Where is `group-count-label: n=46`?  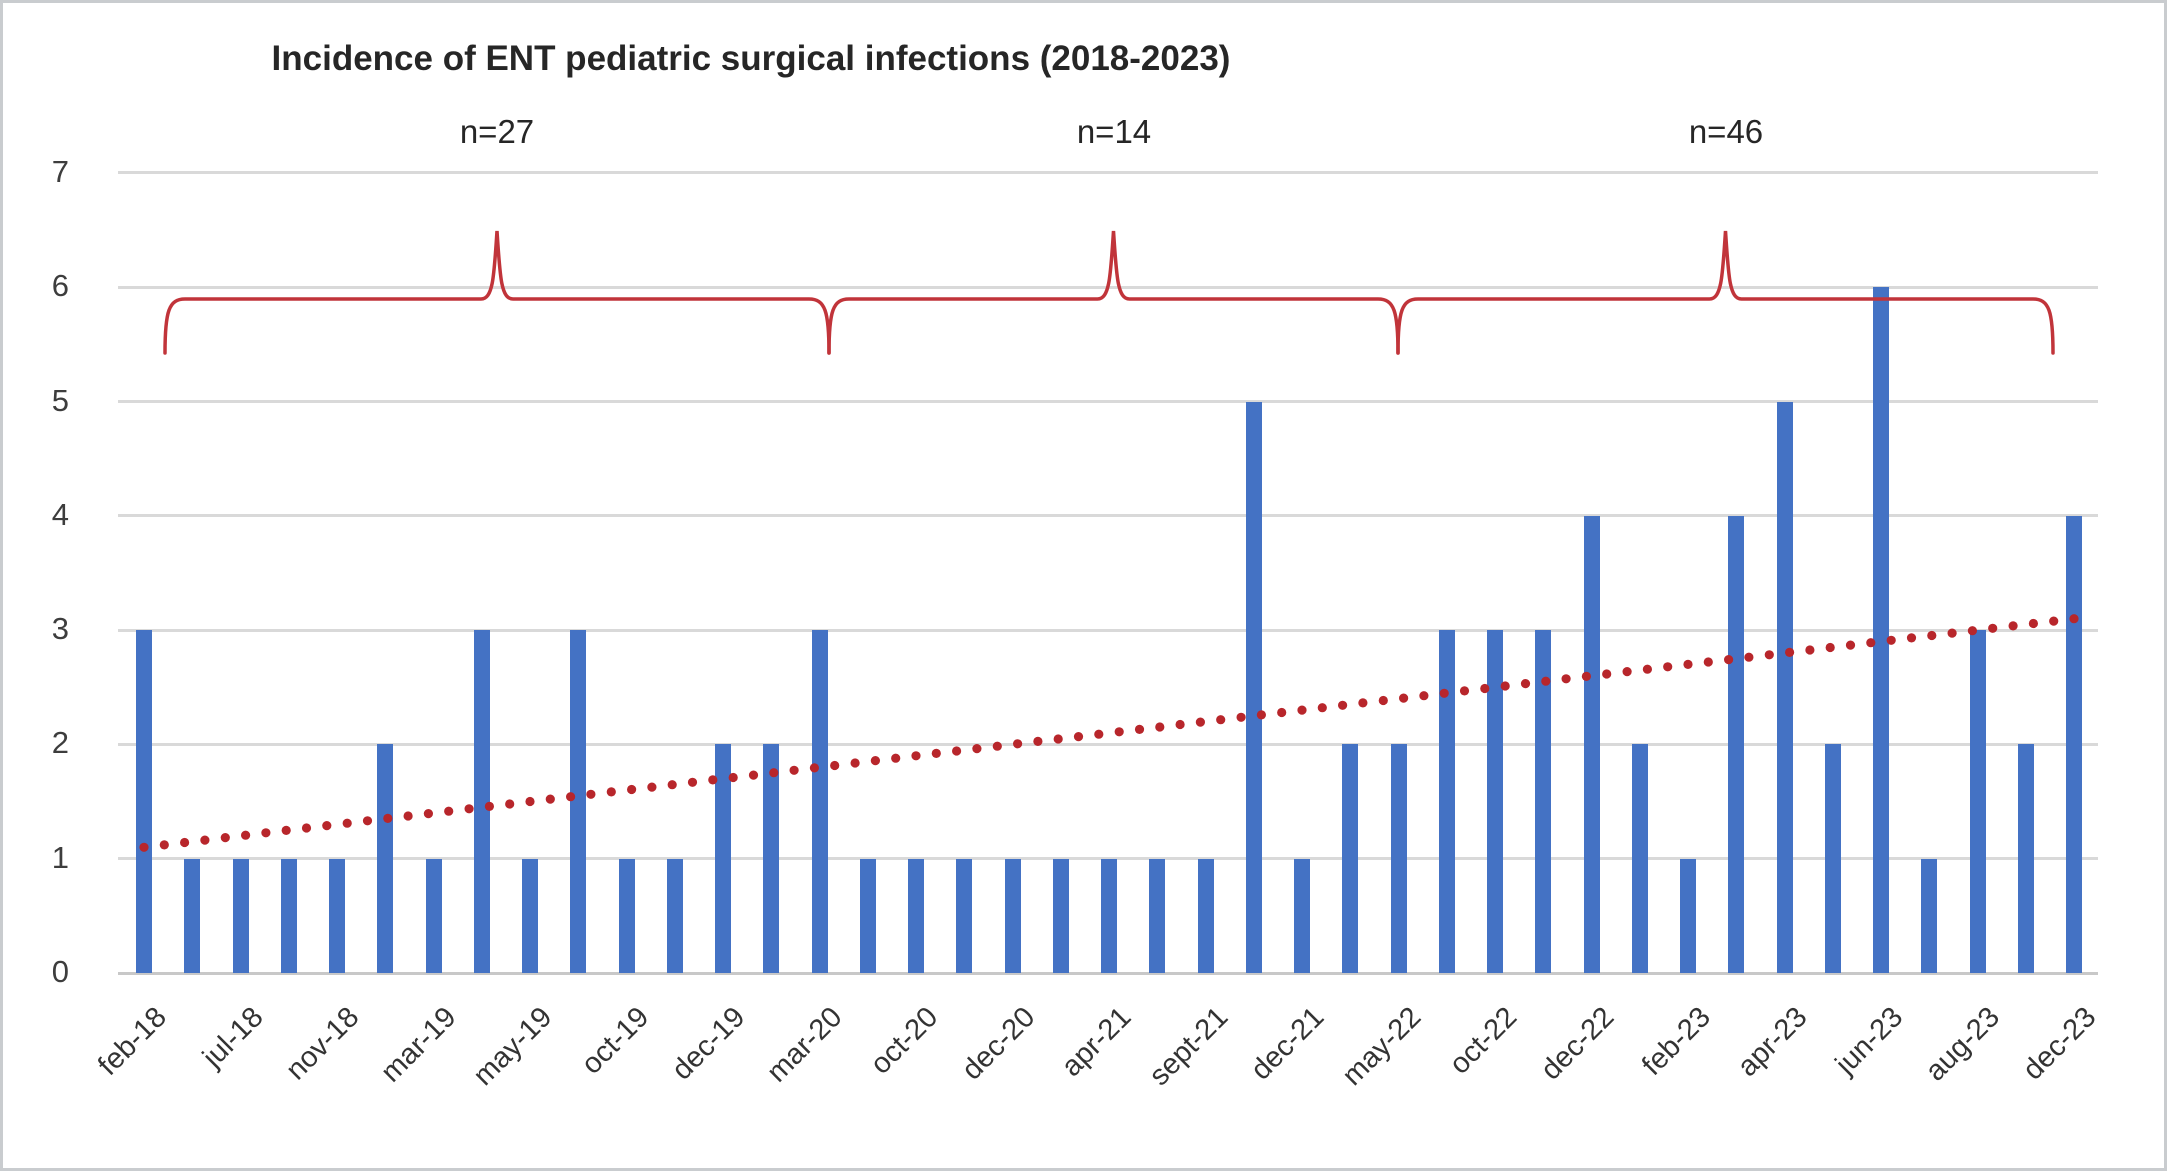 group-count-label: n=46 is located at coordinates (1726, 131).